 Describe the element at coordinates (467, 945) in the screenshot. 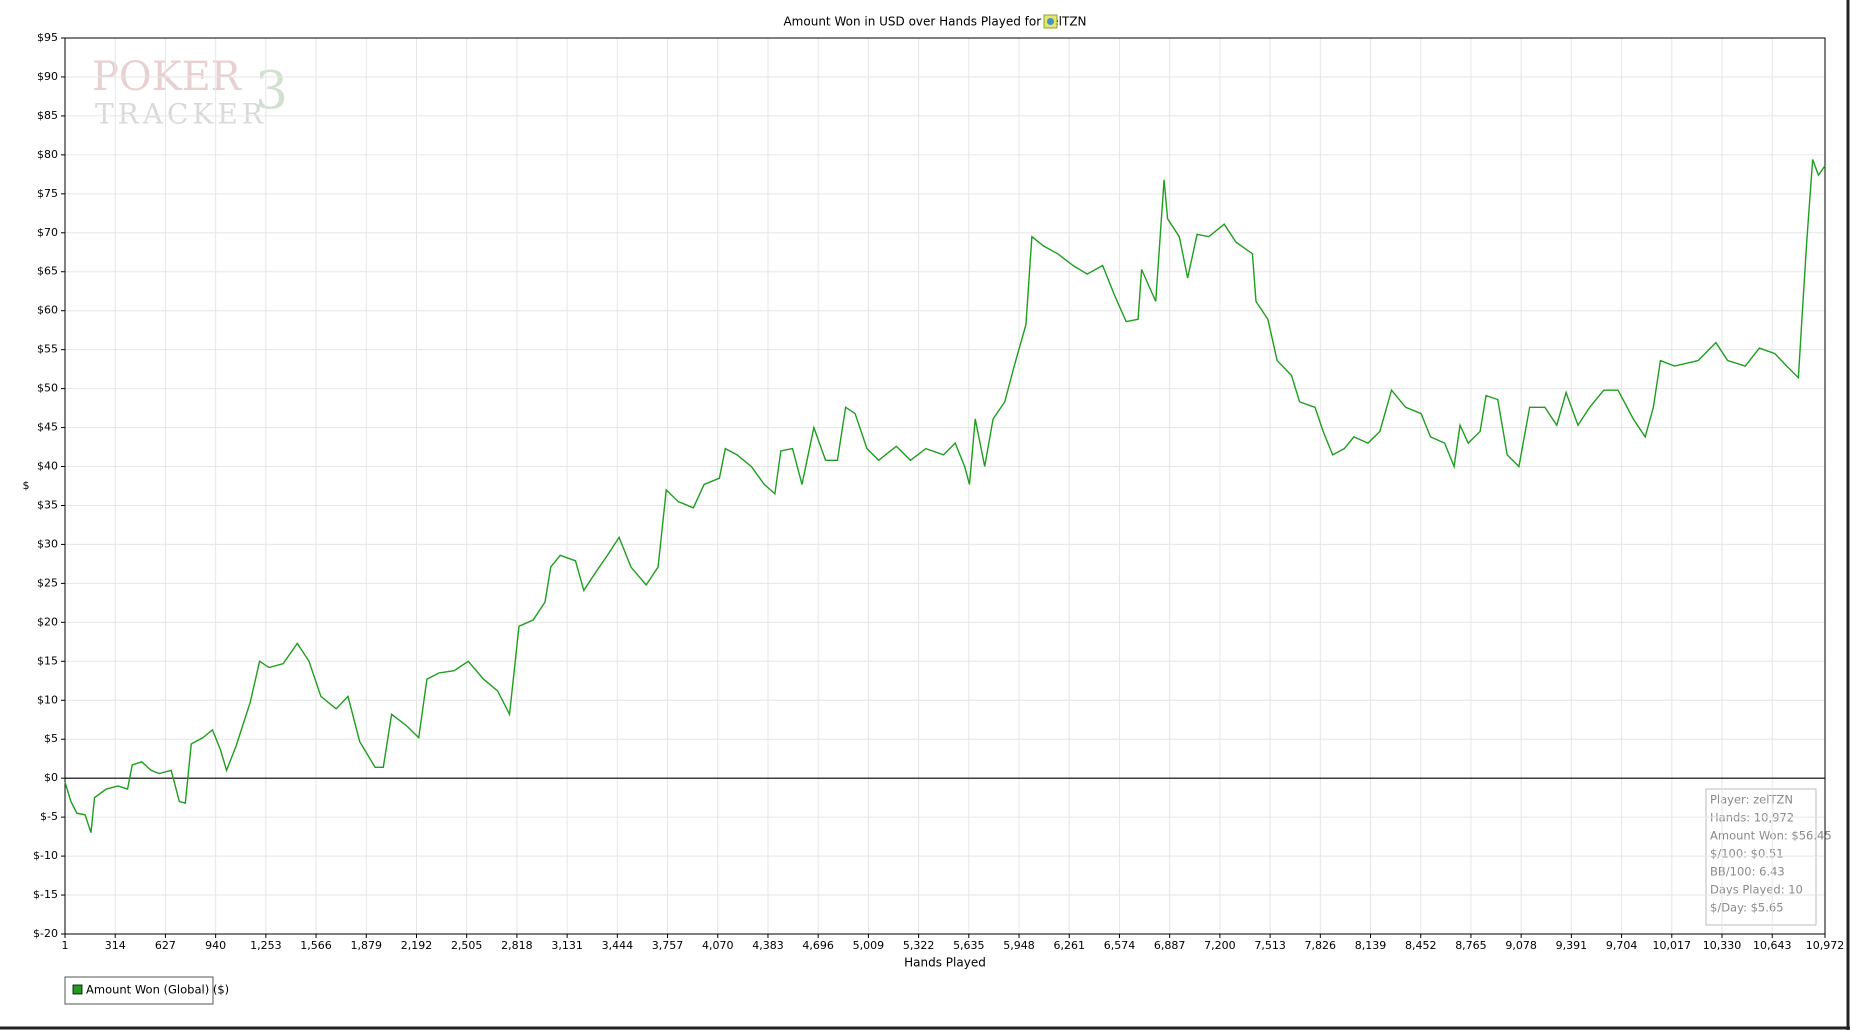

I see `x-tick-label: 2,505` at that location.